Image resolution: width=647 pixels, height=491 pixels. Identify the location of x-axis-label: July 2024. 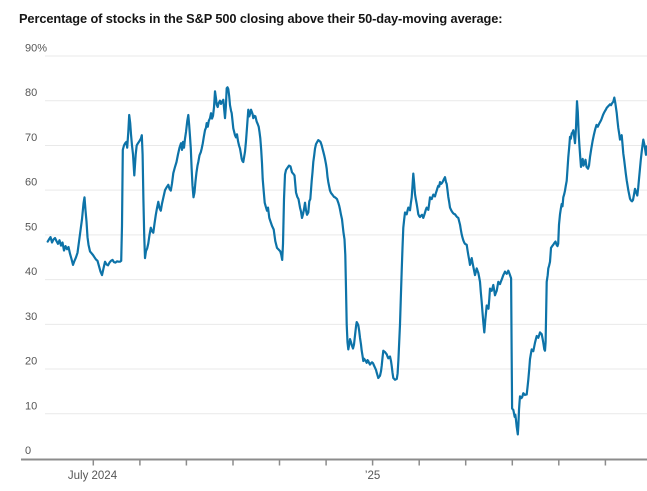
(93, 476).